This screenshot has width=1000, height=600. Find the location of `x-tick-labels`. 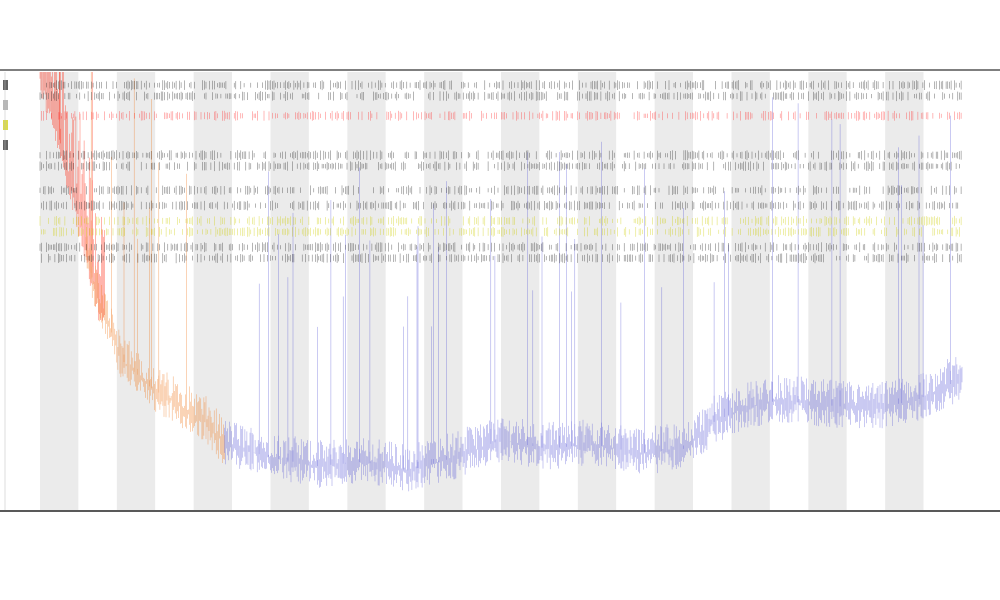

x-tick-labels is located at coordinates (483, 537).